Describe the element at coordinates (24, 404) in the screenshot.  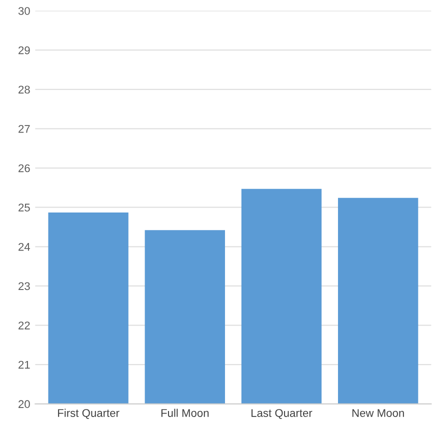
I see `y-tick-label: 20` at that location.